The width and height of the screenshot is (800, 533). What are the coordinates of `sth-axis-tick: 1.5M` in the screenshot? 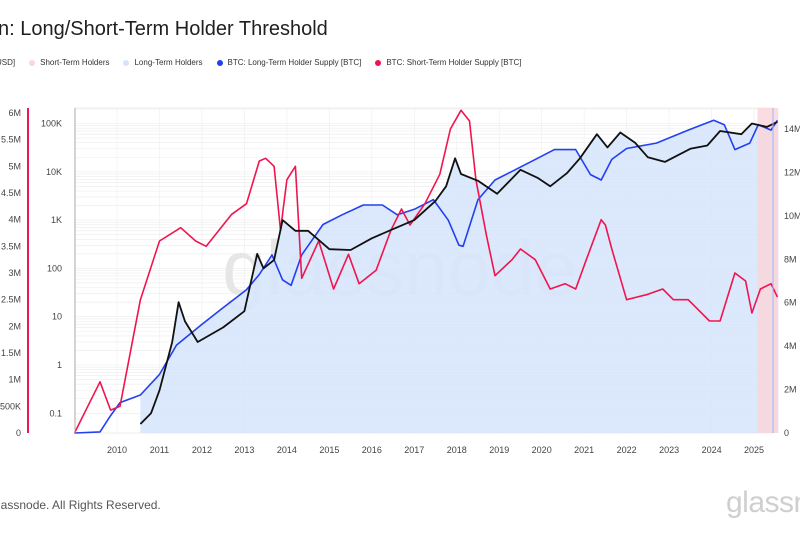 It's located at (11, 353).